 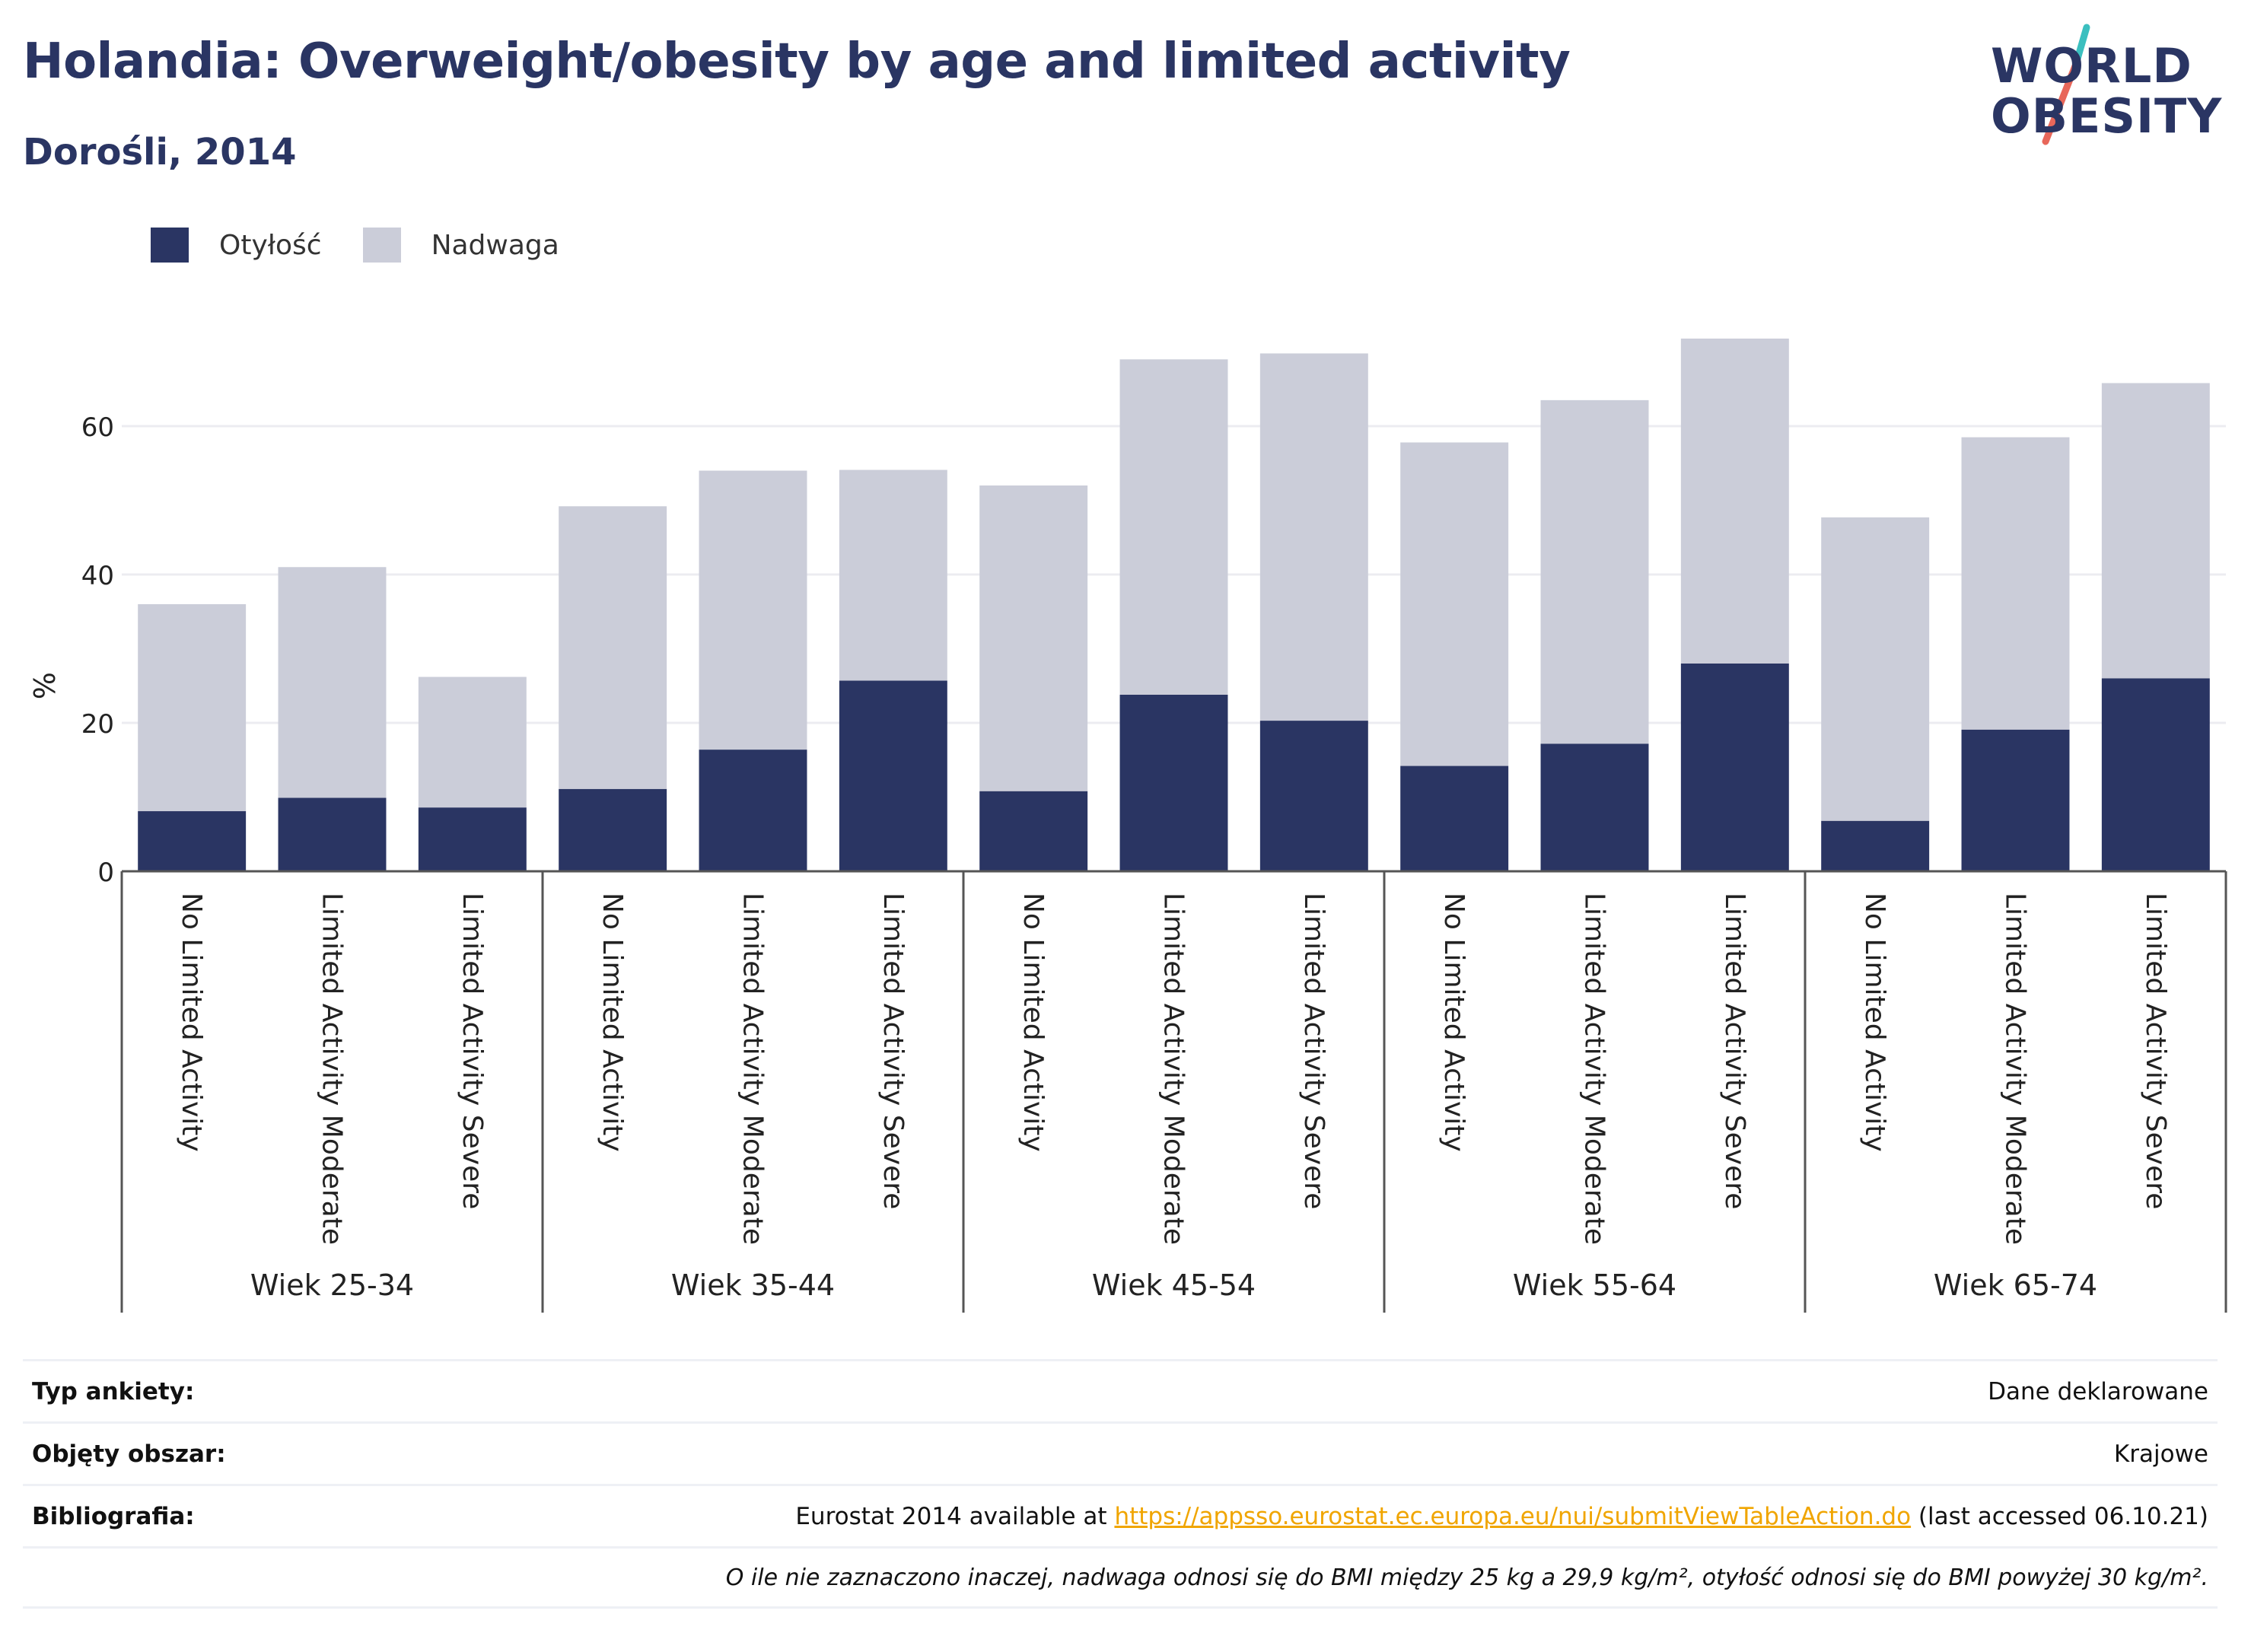 I want to click on chart-legend: Otyłość Nadwaga, so click(x=375, y=245).